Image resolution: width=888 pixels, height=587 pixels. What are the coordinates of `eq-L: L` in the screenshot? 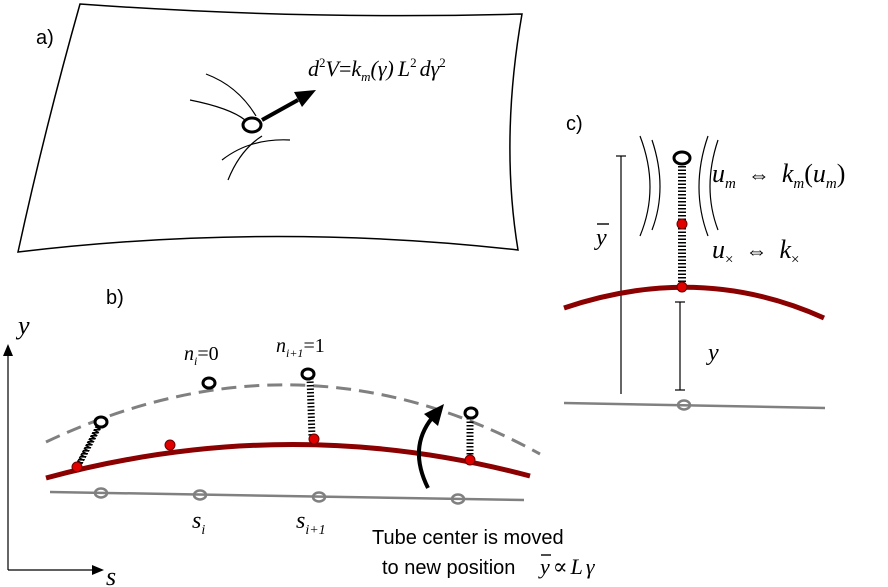 It's located at (403, 68).